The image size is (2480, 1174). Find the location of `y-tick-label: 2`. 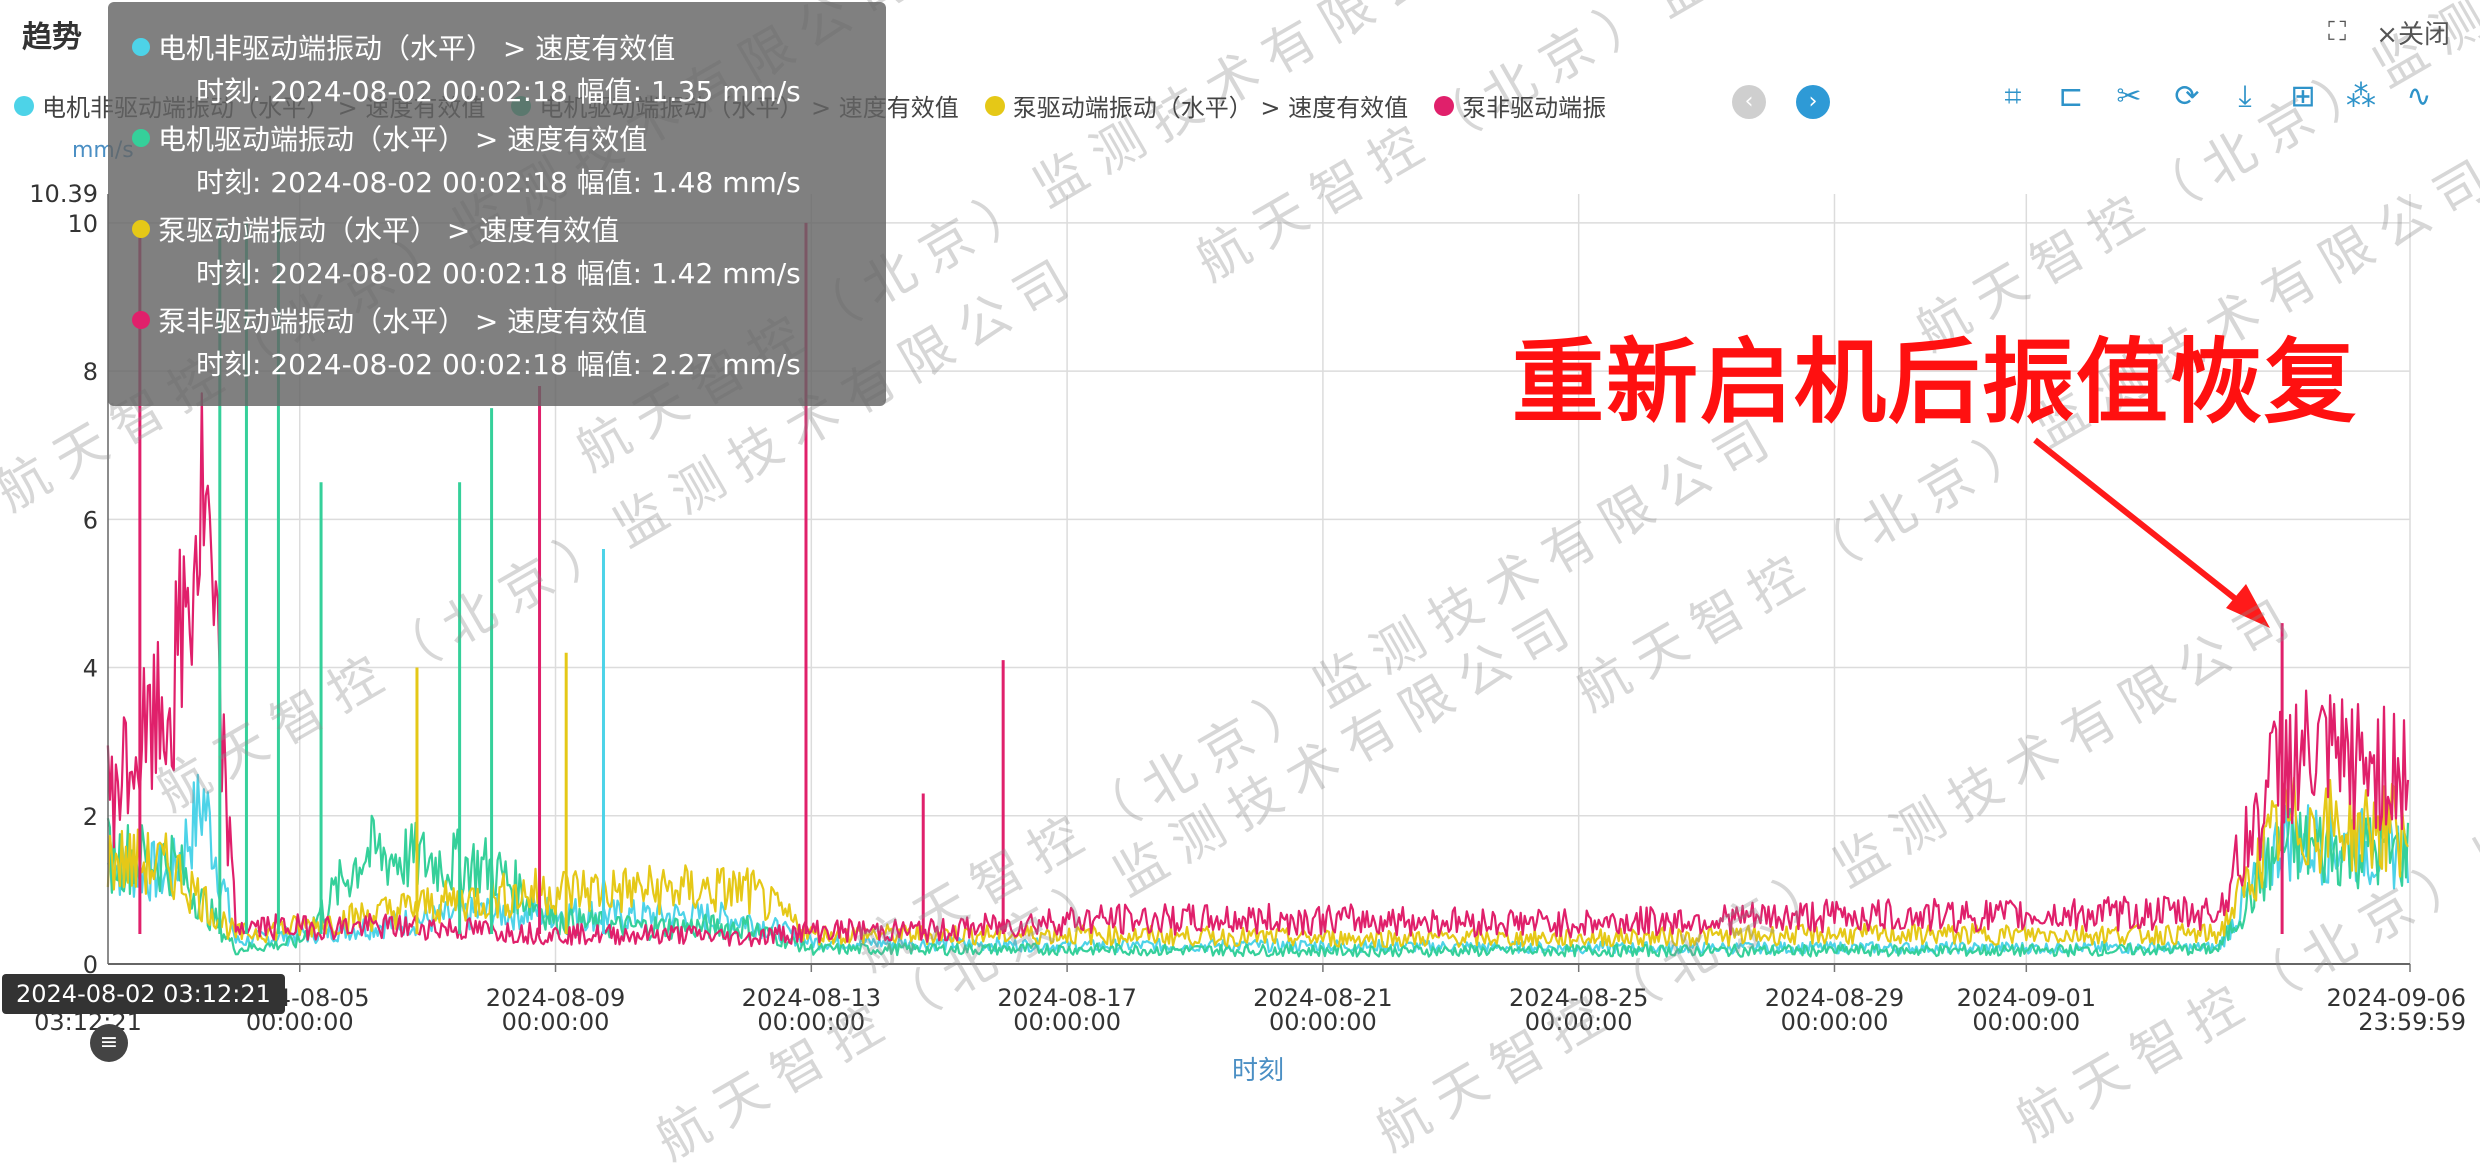

y-tick-label: 2 is located at coordinates (90, 817).